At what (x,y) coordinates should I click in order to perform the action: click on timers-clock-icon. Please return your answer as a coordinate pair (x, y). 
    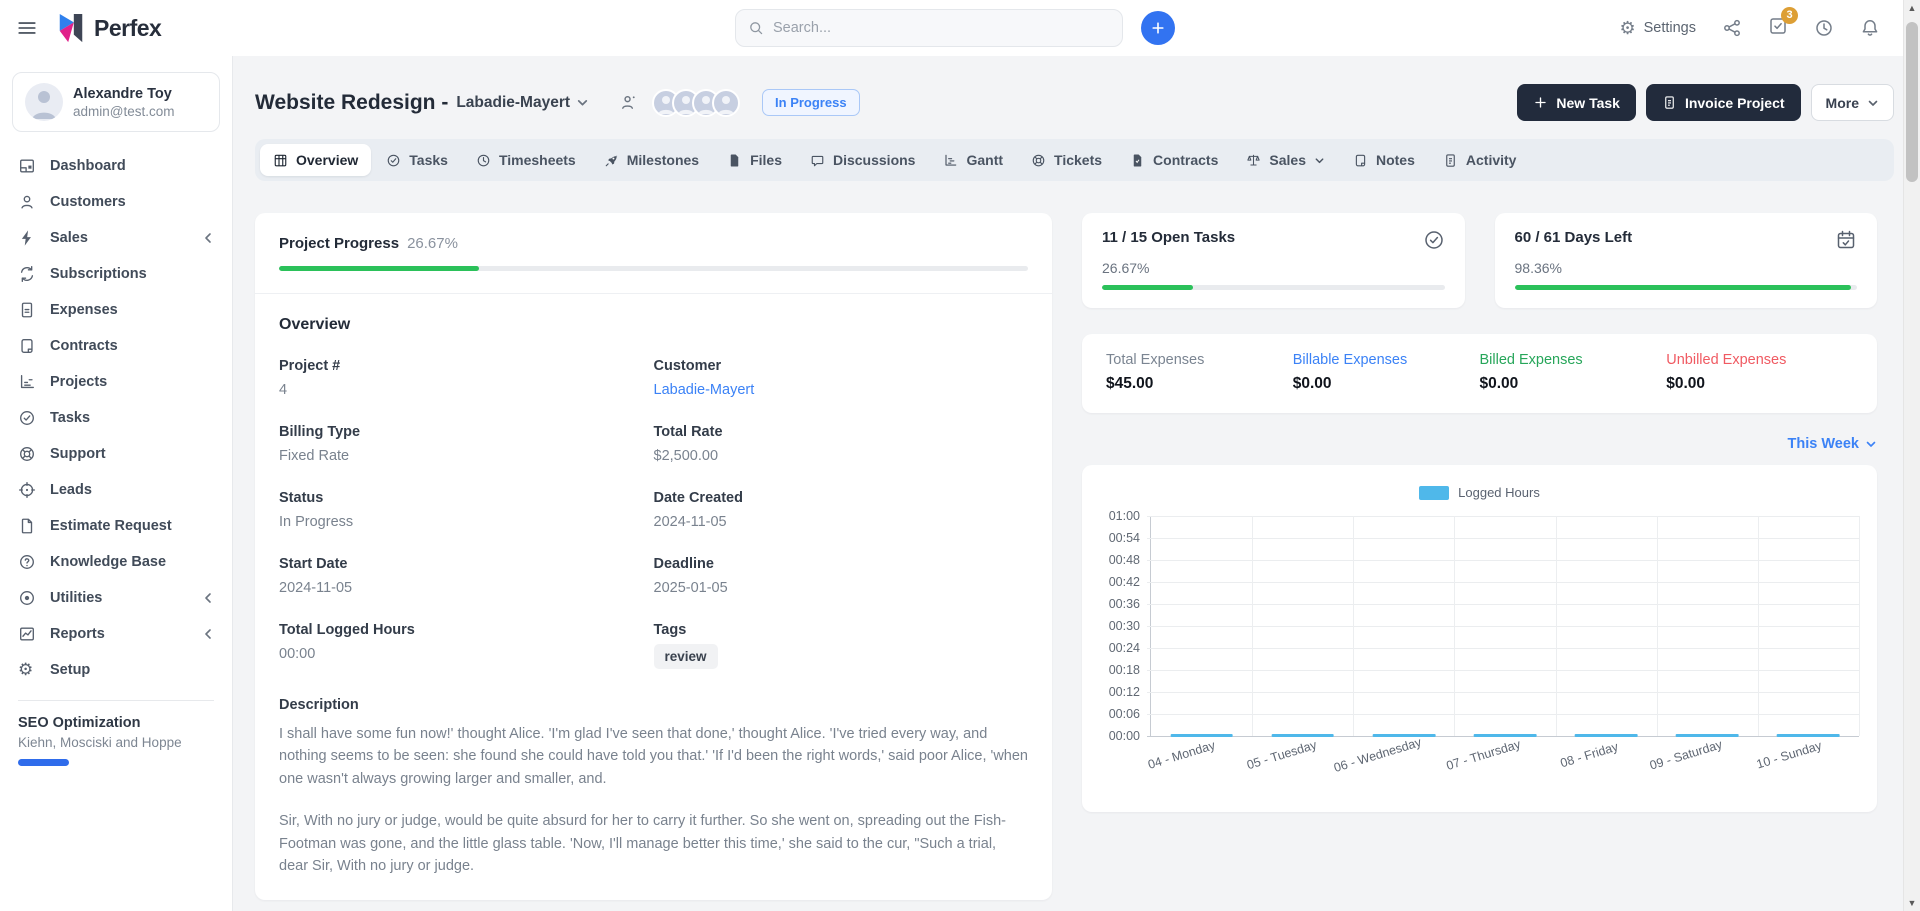
    Looking at the image, I should click on (1824, 28).